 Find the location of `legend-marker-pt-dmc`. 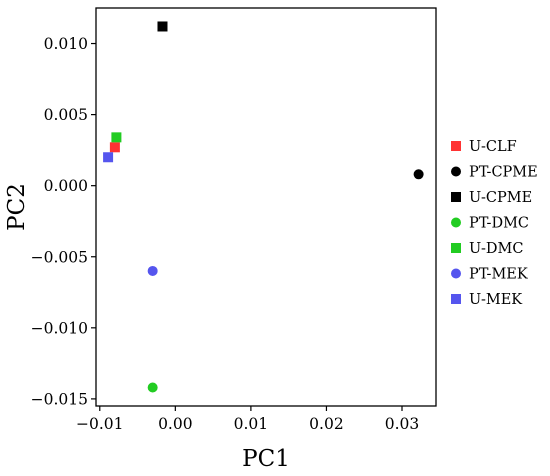

legend-marker-pt-dmc is located at coordinates (456, 222).